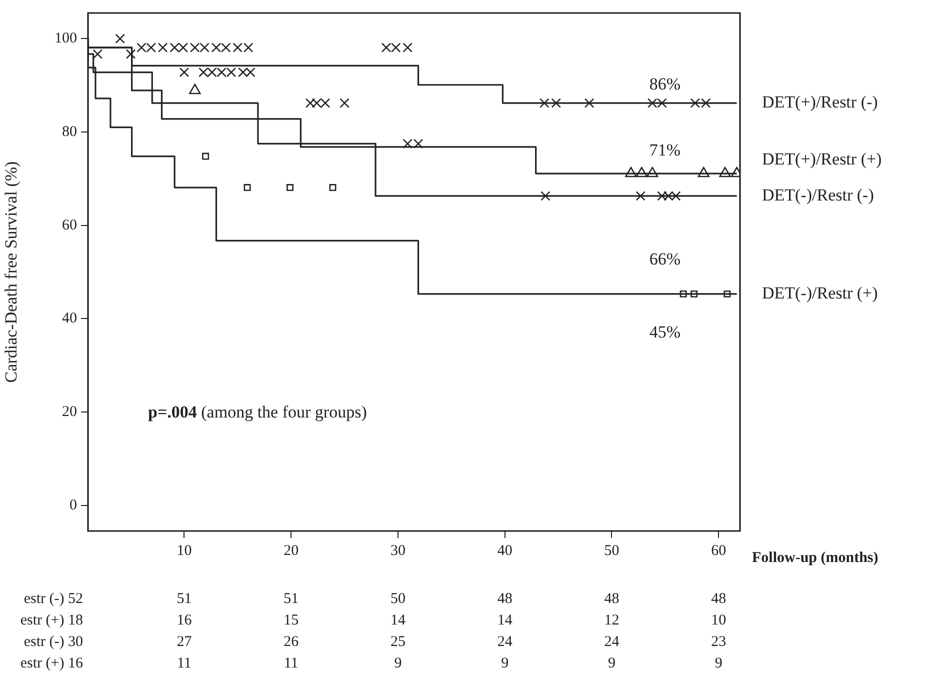 The height and width of the screenshot is (690, 936). I want to click on annotation: 45%, so click(665, 332).